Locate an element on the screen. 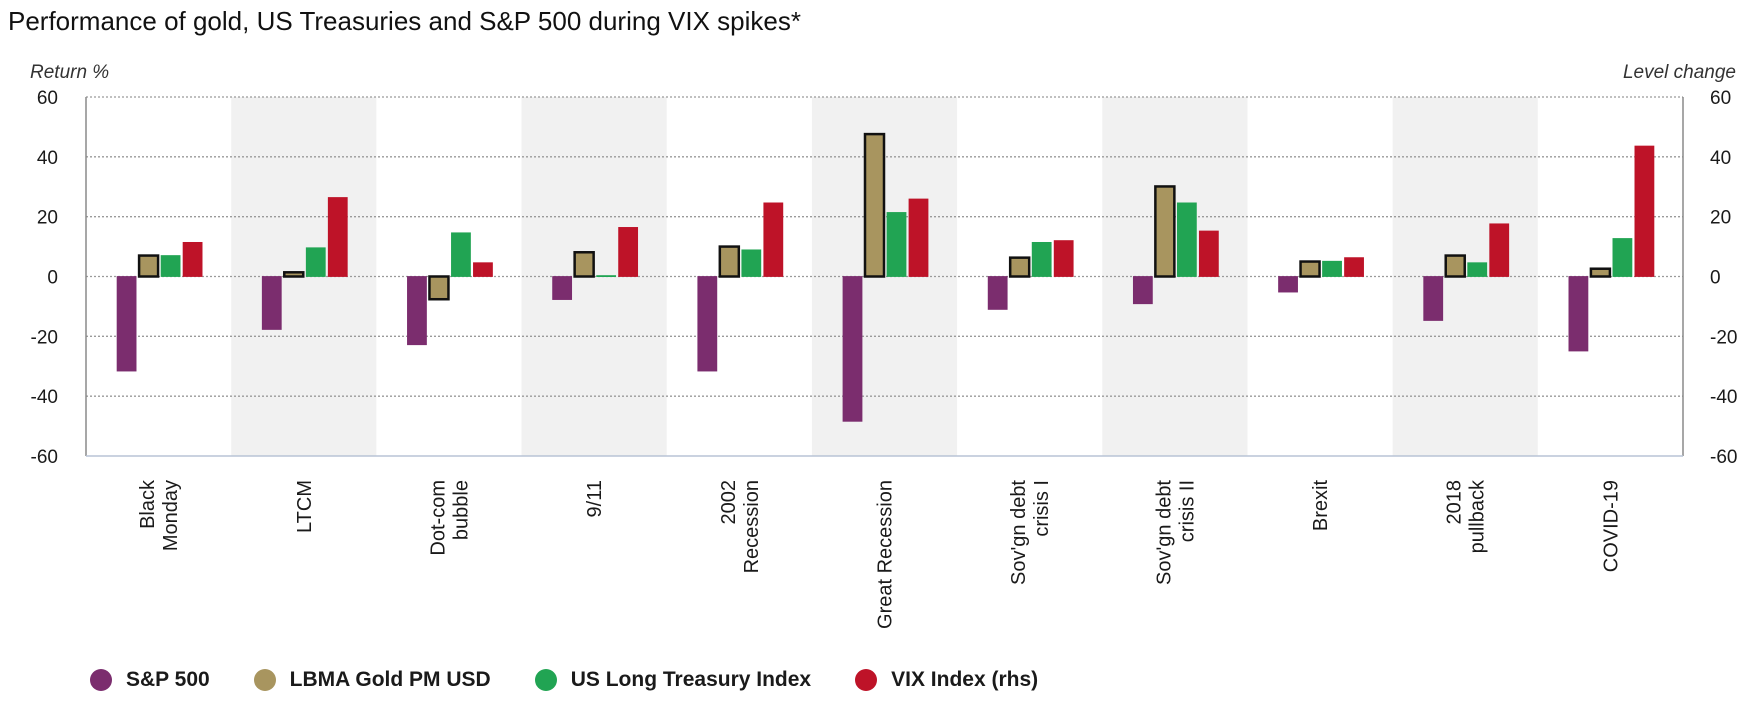 This screenshot has width=1752, height=721. category-label-line: 9/11 is located at coordinates (595, 498).